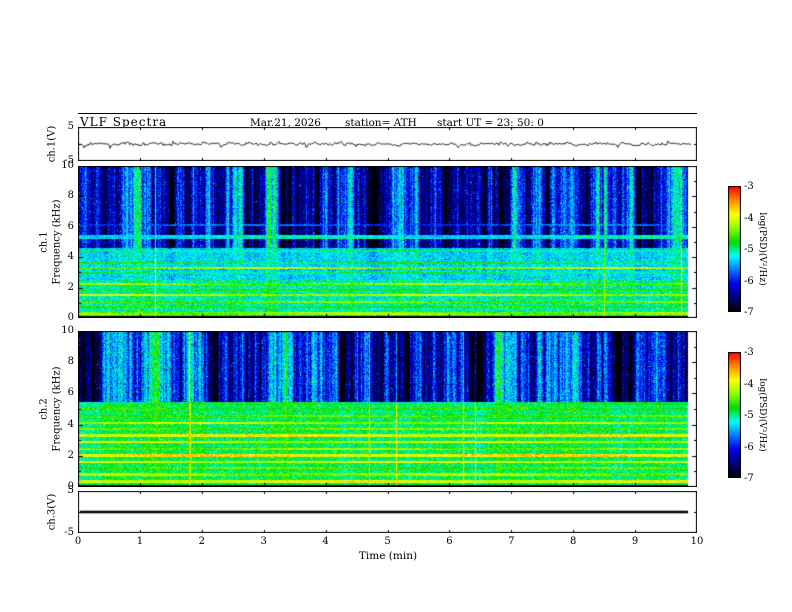 This screenshot has height=612, width=792. Describe the element at coordinates (69, 532) in the screenshot. I see `ch3-volt-tick-label: -5` at that location.